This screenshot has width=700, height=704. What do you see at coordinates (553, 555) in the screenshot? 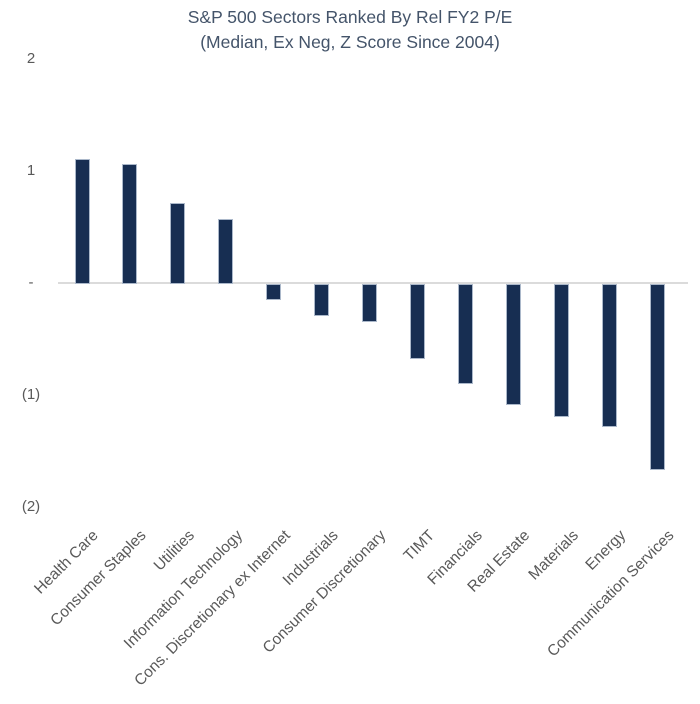
I see `category-label: Materials` at bounding box center [553, 555].